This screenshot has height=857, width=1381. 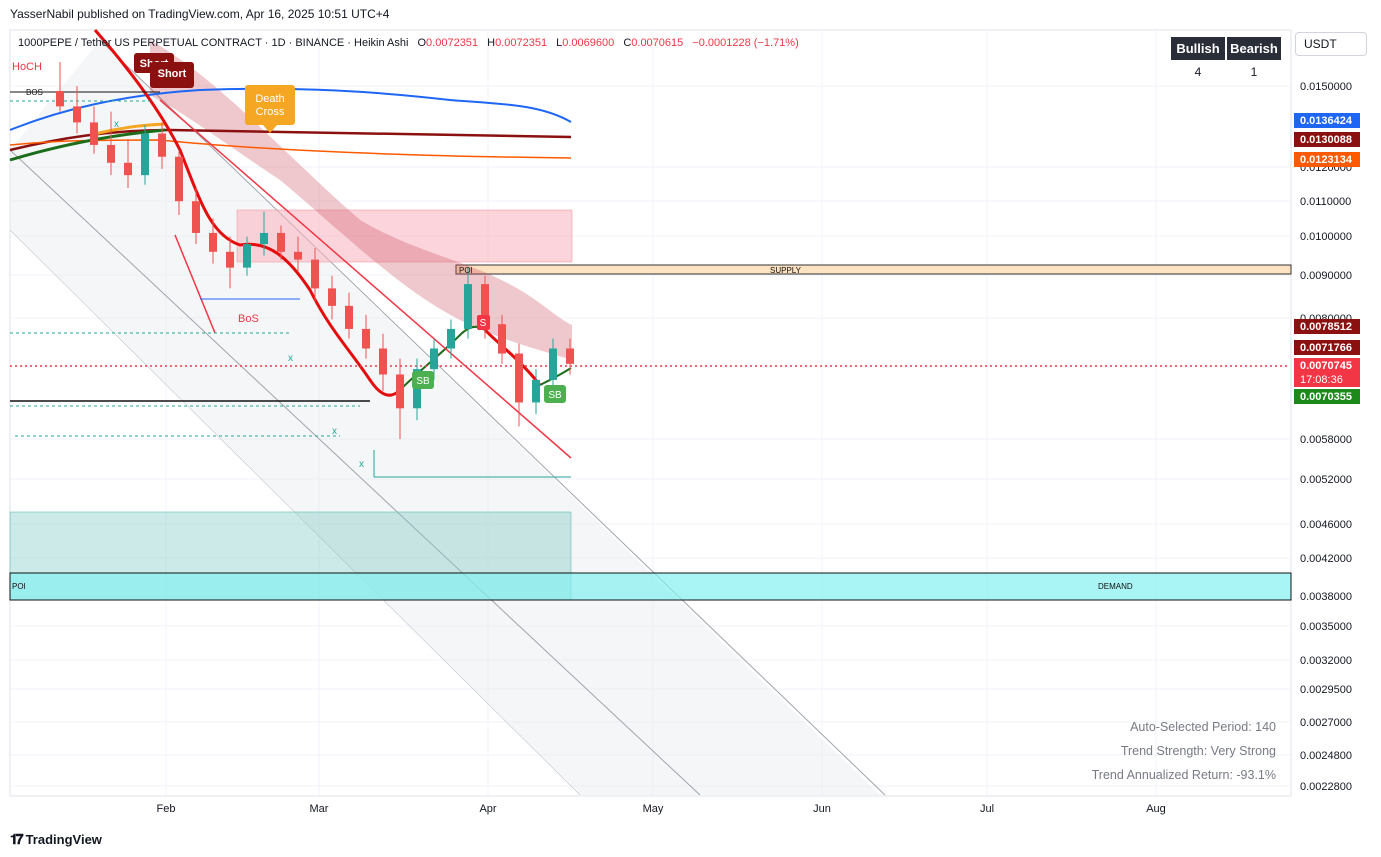 I want to click on y-tick: 0.0032000, so click(x=1326, y=661).